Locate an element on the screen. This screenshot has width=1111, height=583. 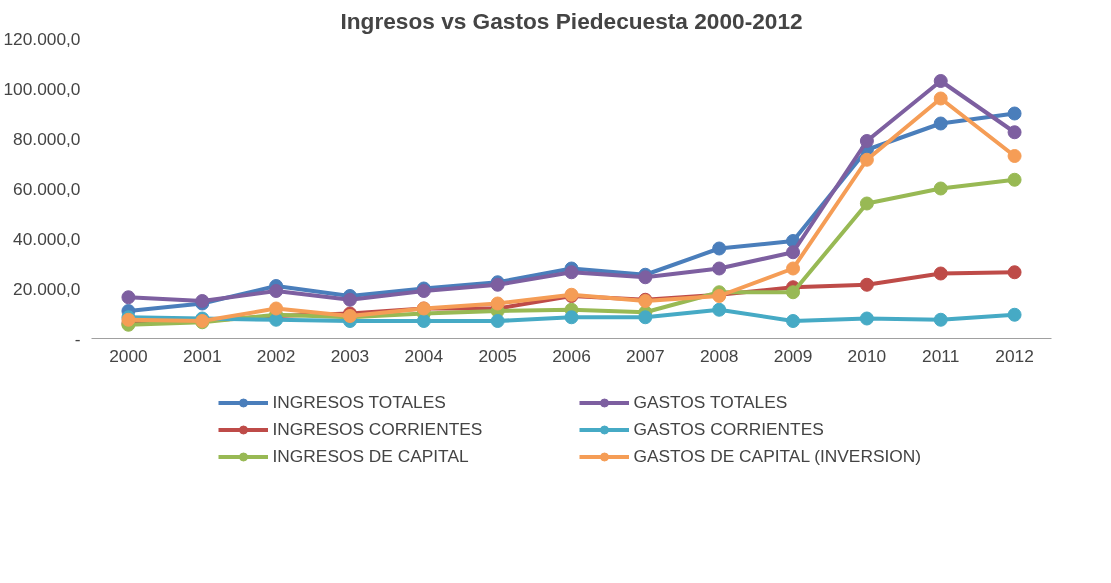
chart-title: Ingresos vs Gastos Piedecuesta 2000-2012 is located at coordinates (571, 20).